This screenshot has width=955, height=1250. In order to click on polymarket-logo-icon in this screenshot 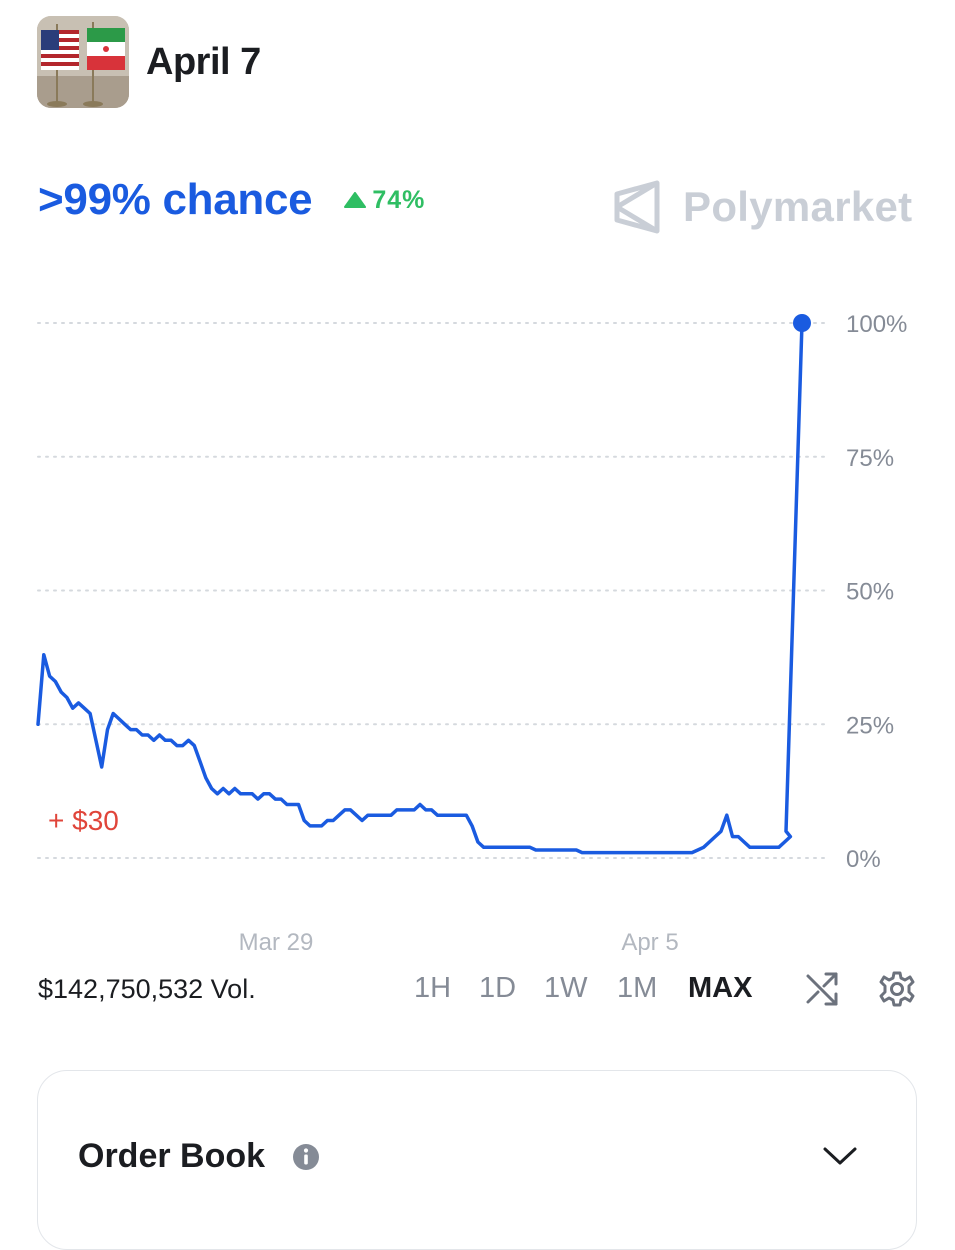, I will do `click(637, 207)`.